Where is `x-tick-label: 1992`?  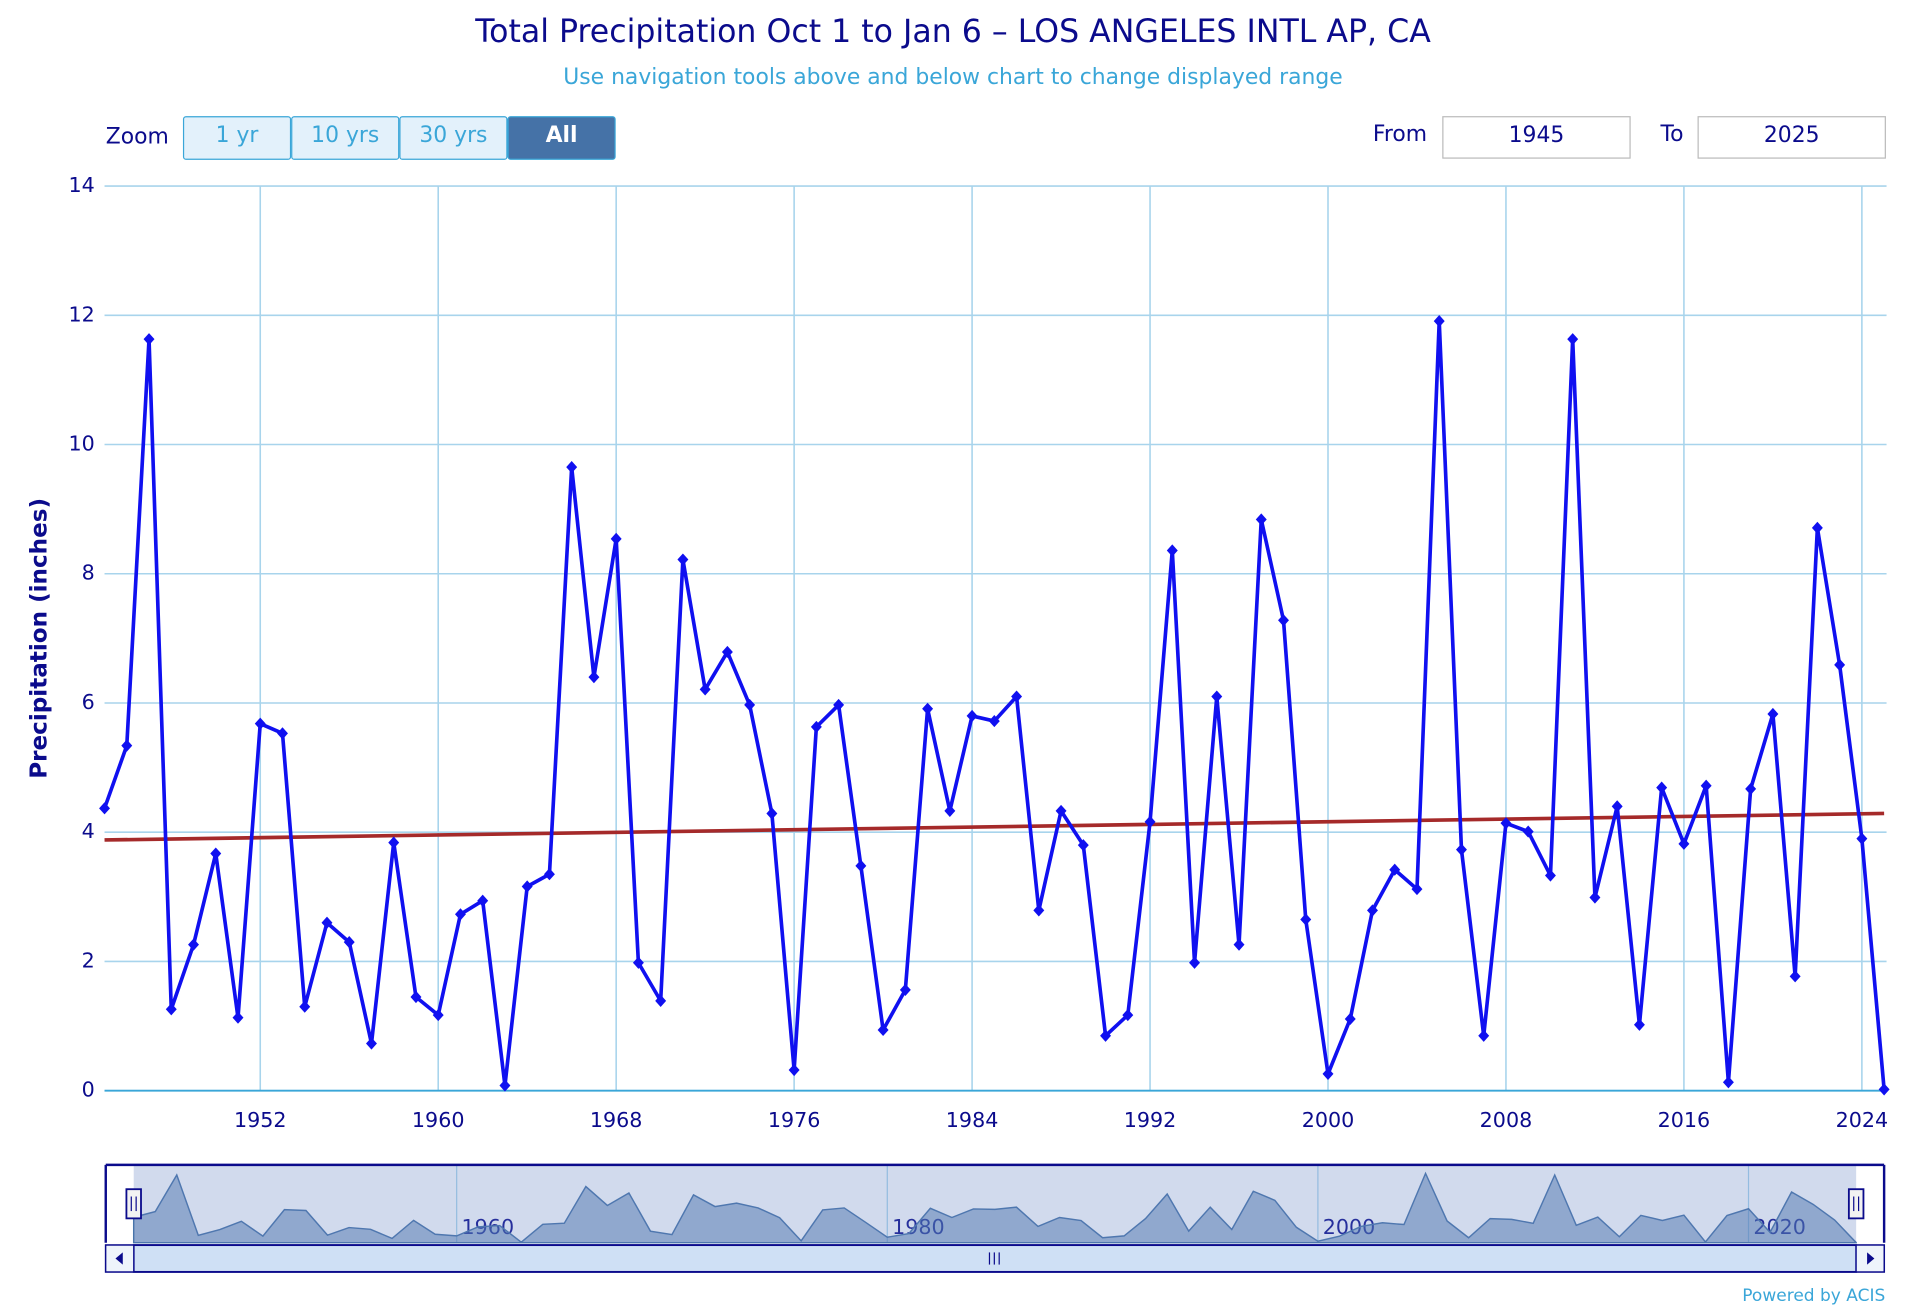
x-tick-label: 1992 is located at coordinates (1150, 1120).